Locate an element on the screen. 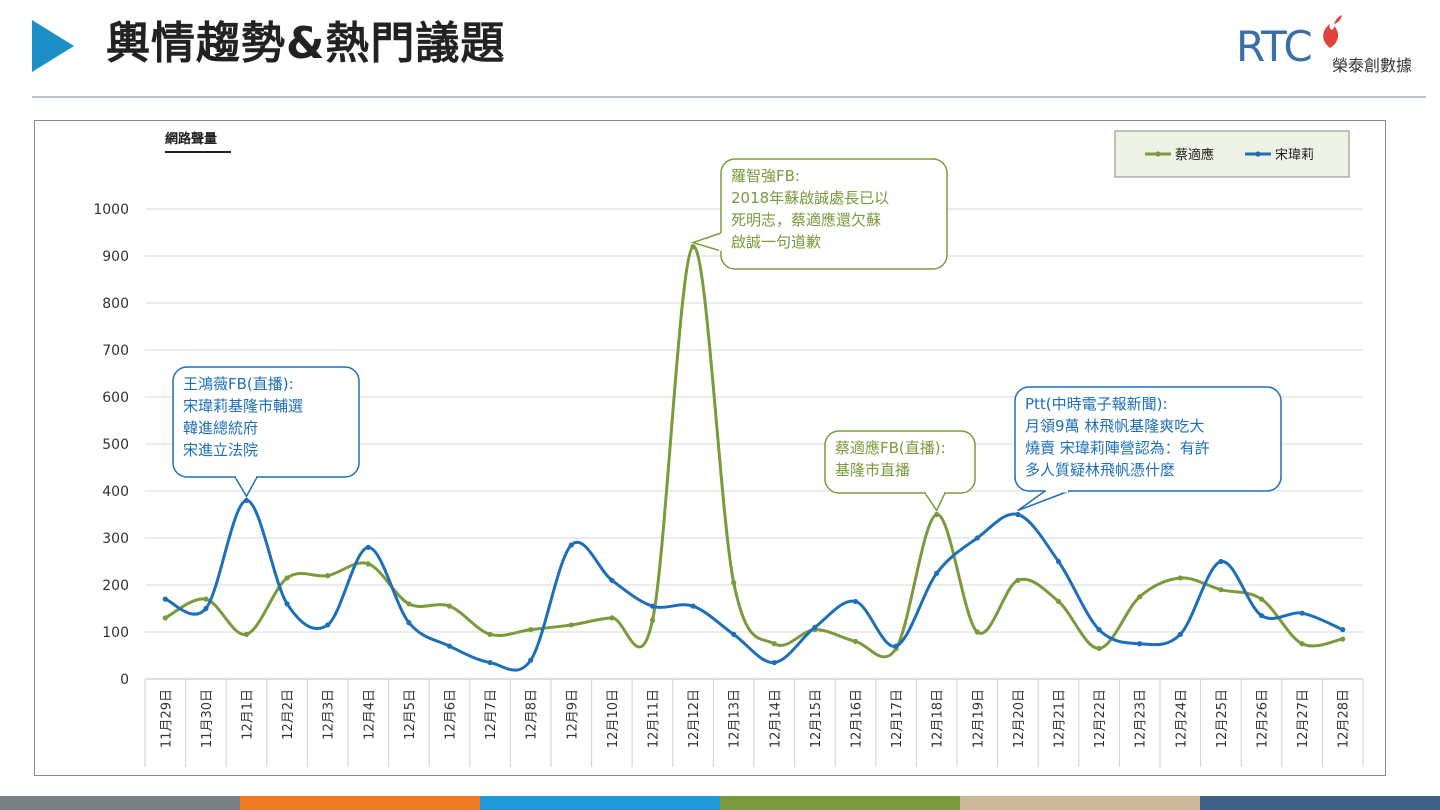 The height and width of the screenshot is (810, 1440). x-tick-label: 12月25日 is located at coordinates (1222, 718).